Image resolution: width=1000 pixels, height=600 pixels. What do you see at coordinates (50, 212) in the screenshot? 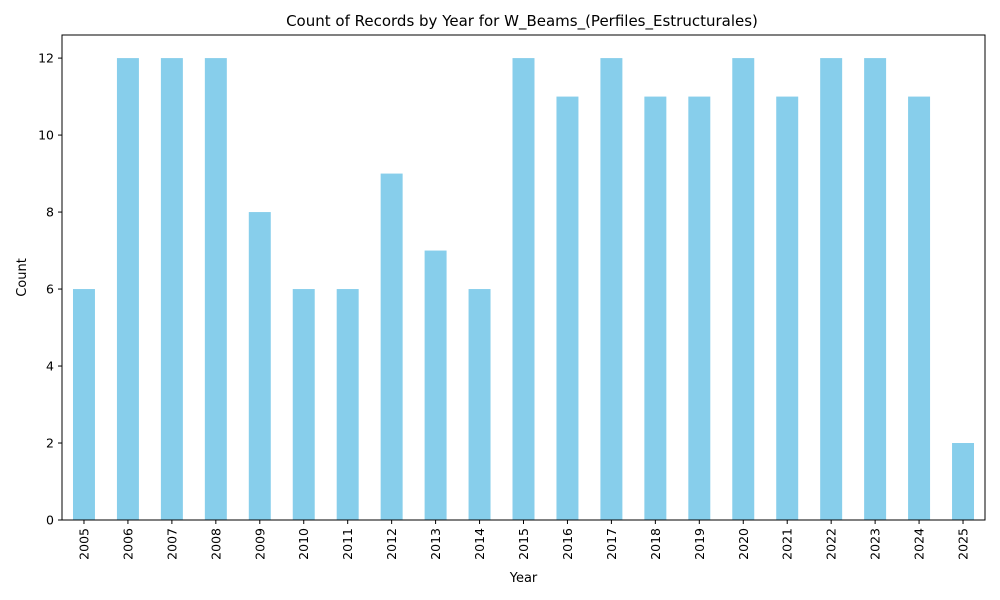
I see `y-tick-label: 8` at bounding box center [50, 212].